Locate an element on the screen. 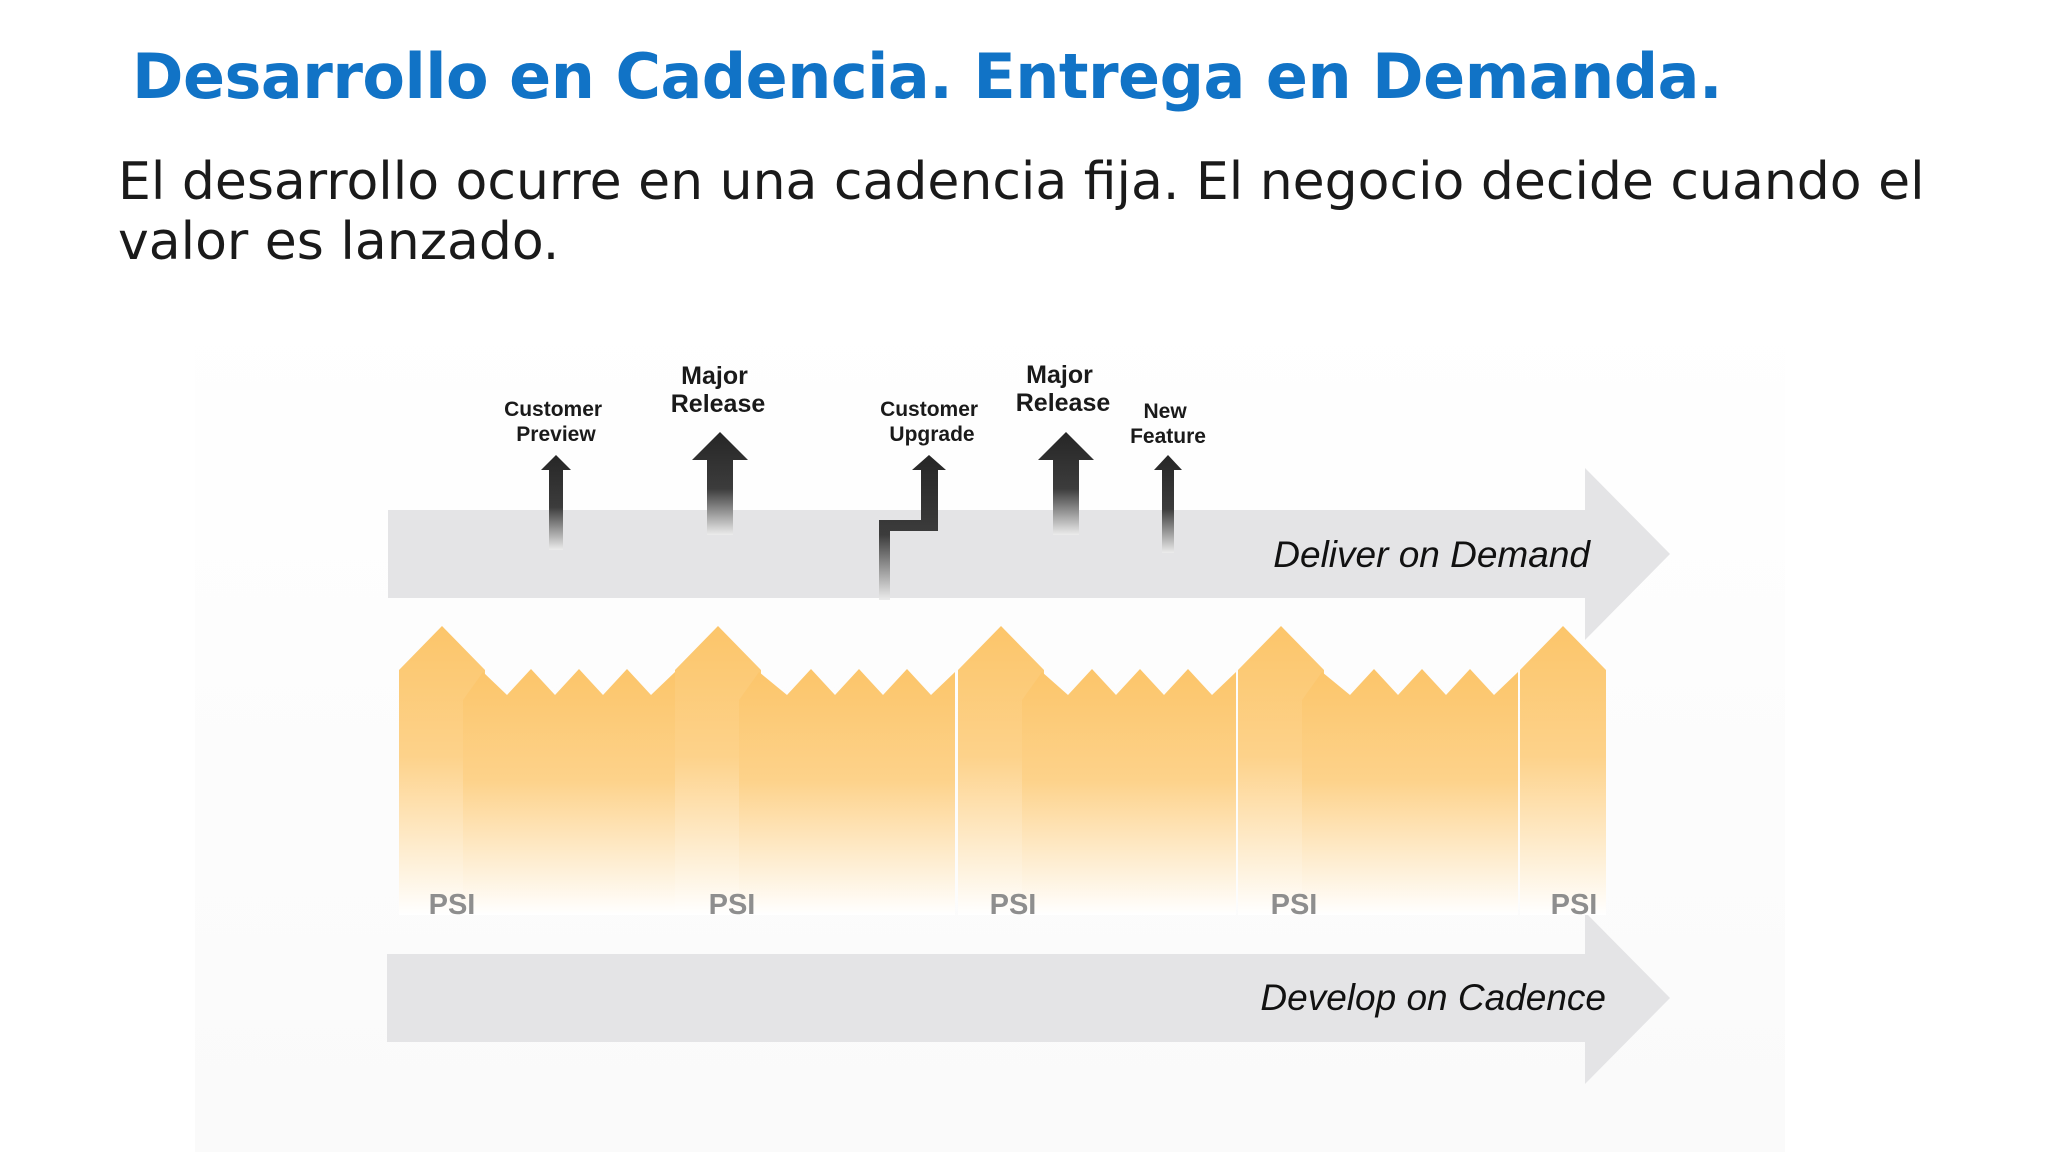 The height and width of the screenshot is (1152, 2048). event-label-customer-preview: Customer Preview is located at coordinates (556, 422).